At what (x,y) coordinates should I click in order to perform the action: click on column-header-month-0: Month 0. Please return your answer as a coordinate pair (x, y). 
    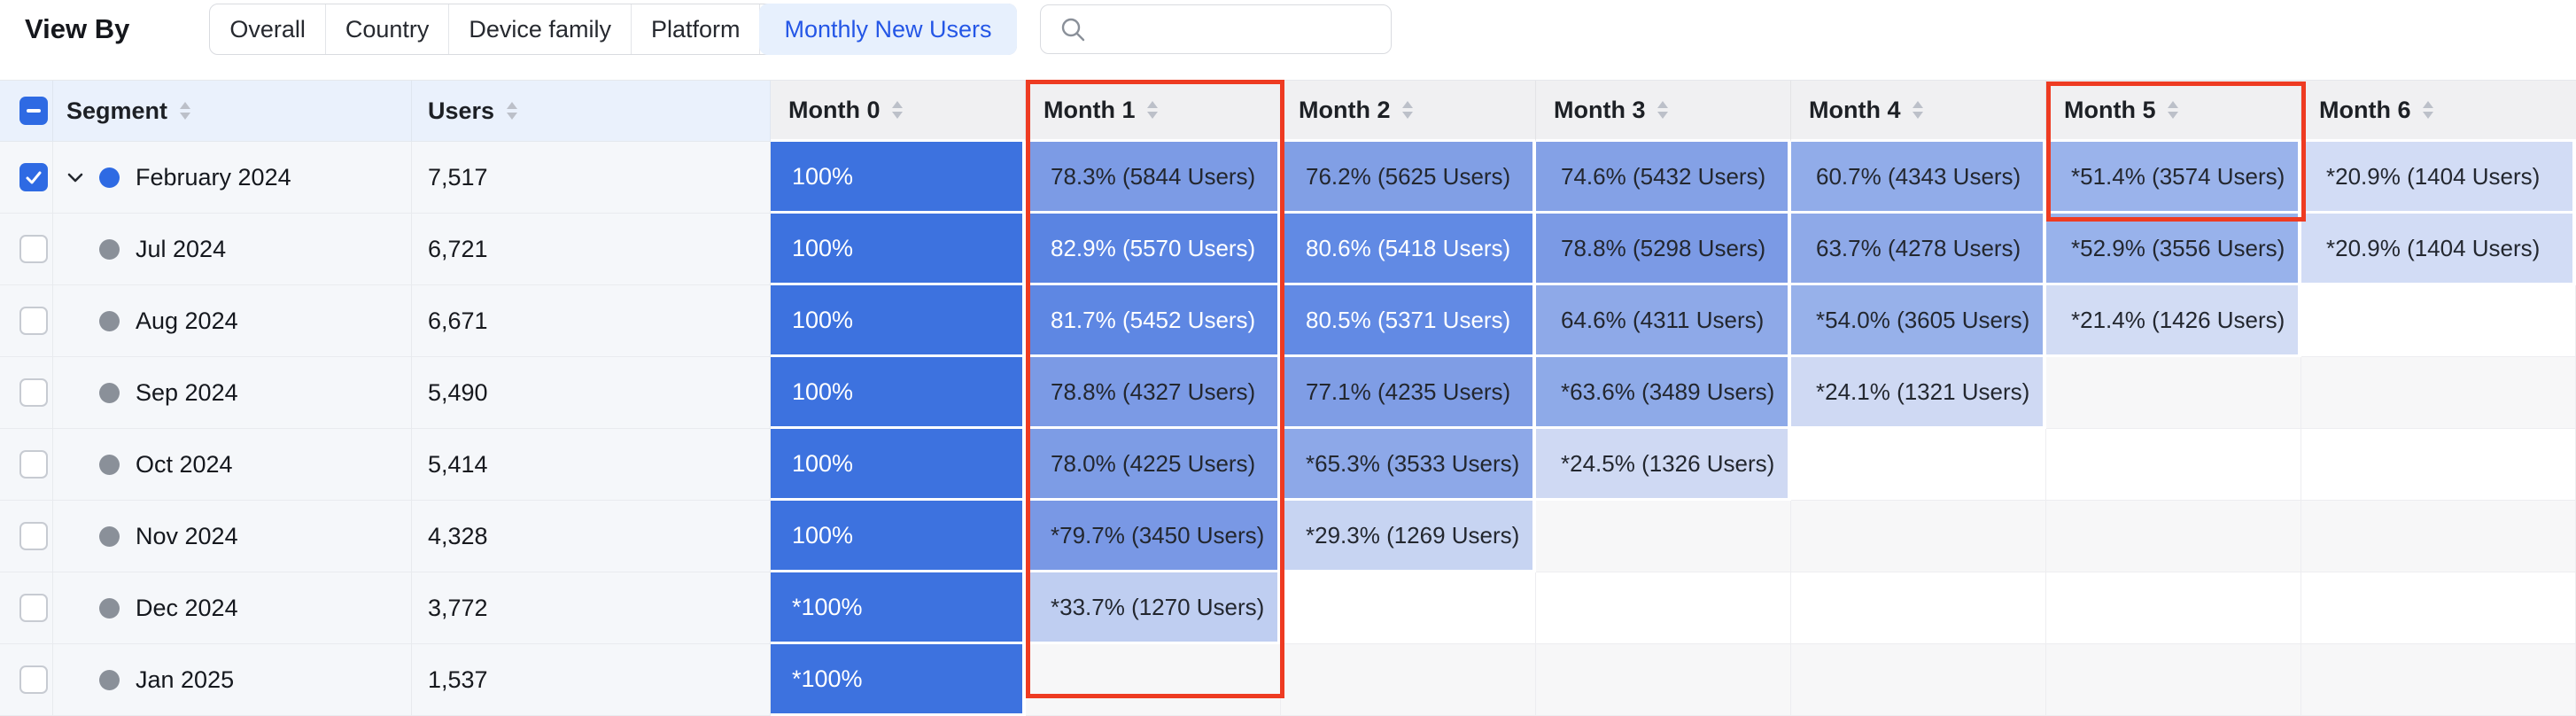
    Looking at the image, I should click on (898, 111).